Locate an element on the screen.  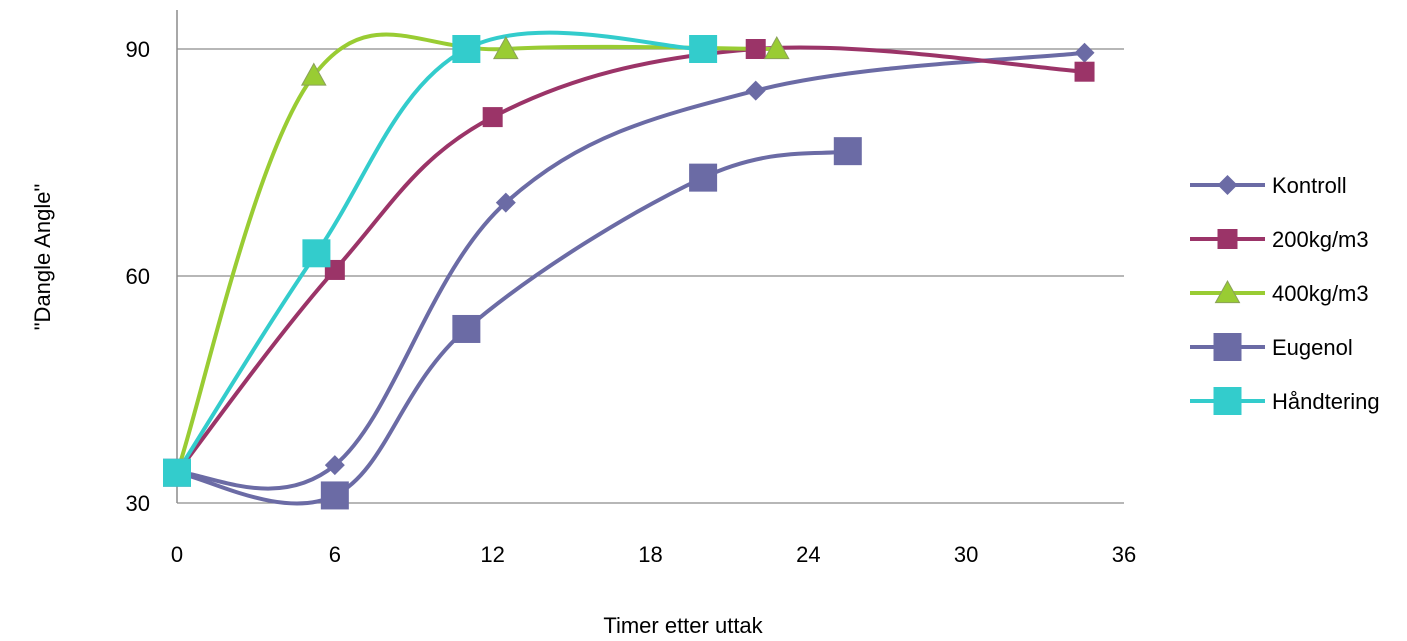
x-tick-label: 30 is located at coordinates (966, 554).